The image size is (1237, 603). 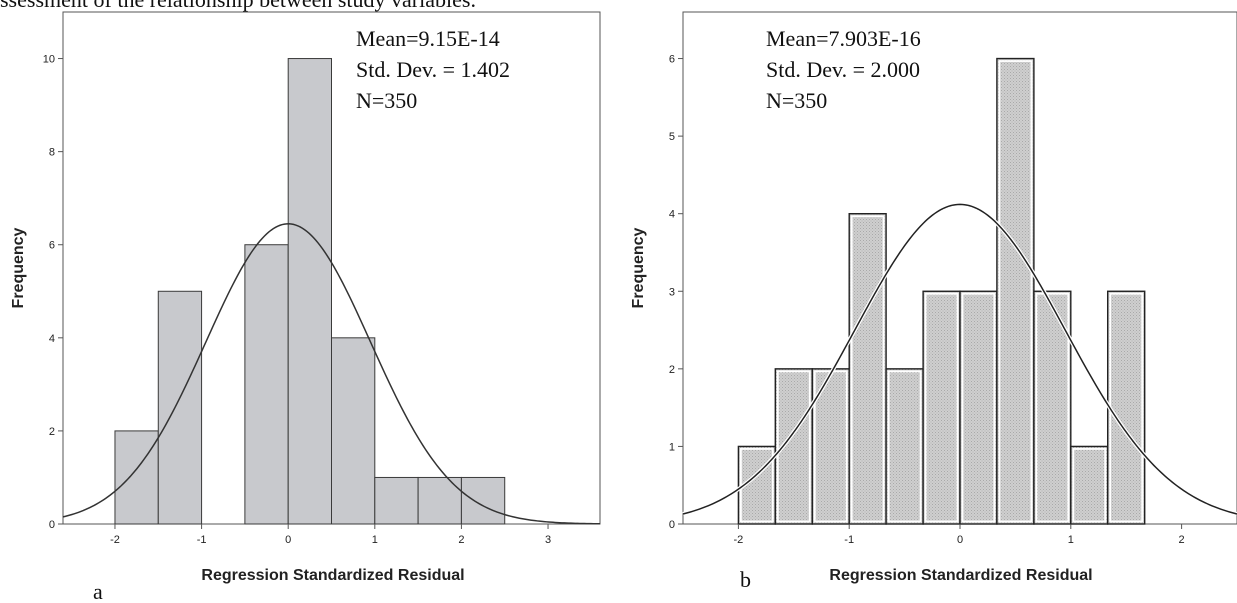 I want to click on panel-letter: a, so click(x=98, y=591).